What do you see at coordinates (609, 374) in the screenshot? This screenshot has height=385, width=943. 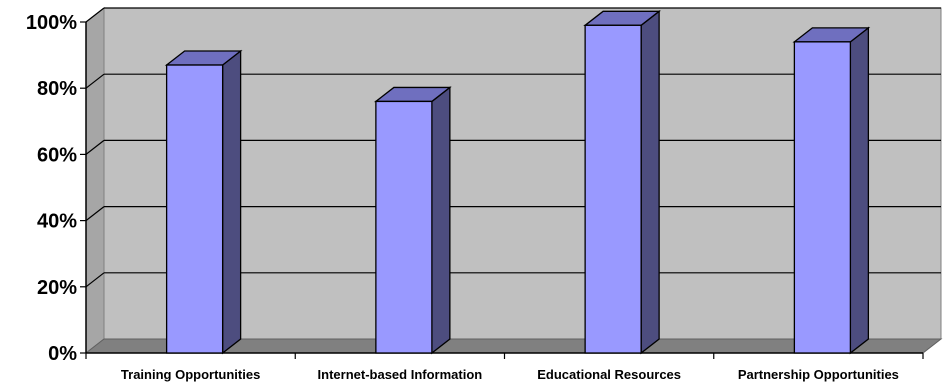 I see `x-category-label: Educational Resources` at bounding box center [609, 374].